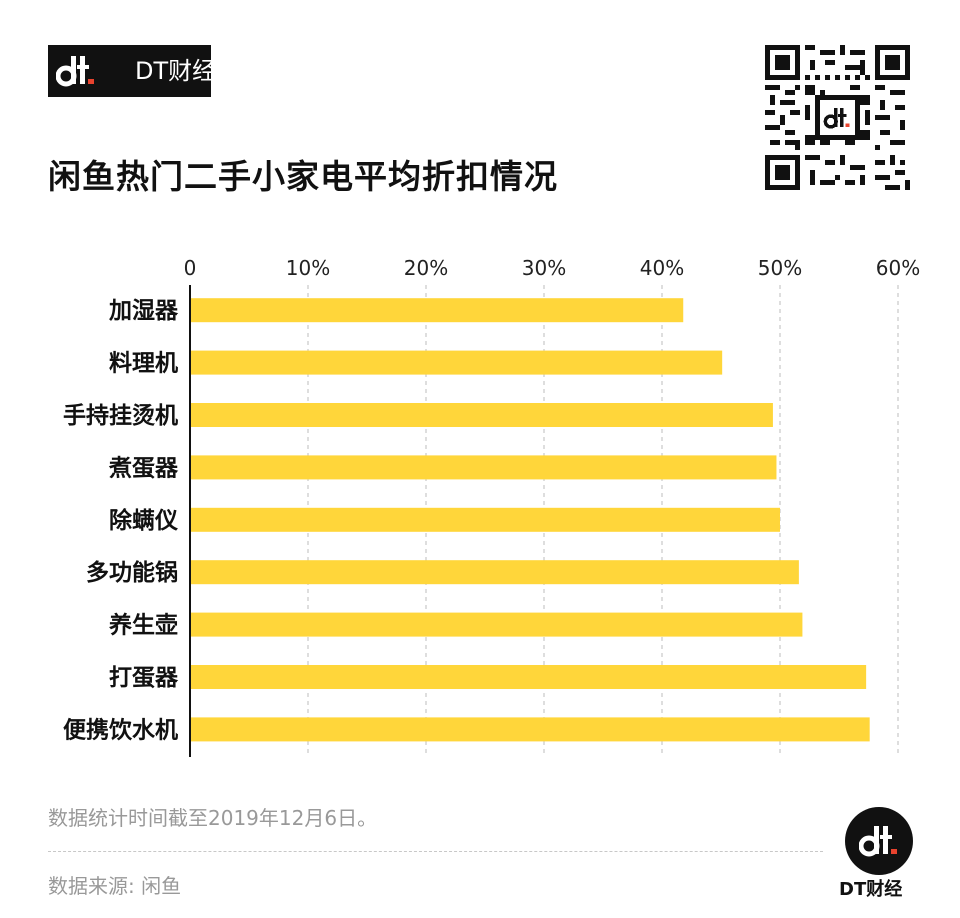  Describe the element at coordinates (544, 268) in the screenshot. I see `x-tick-label: 30%` at that location.